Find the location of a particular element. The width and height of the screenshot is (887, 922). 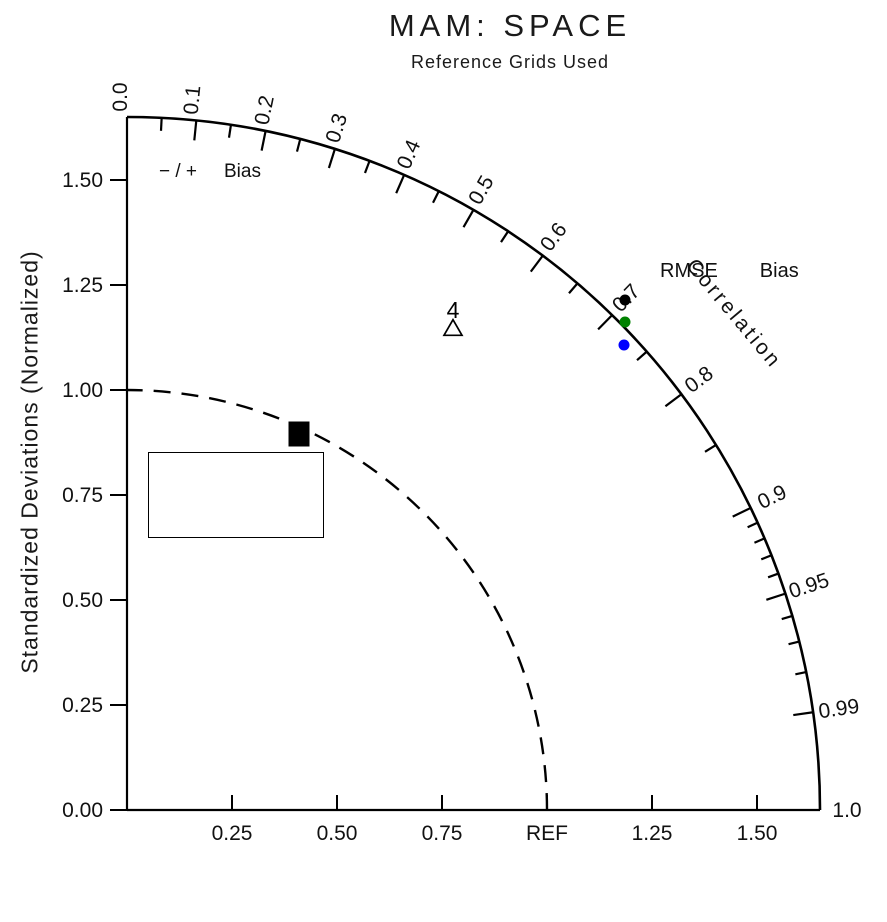

point-label-box is located at coordinates (299, 434).